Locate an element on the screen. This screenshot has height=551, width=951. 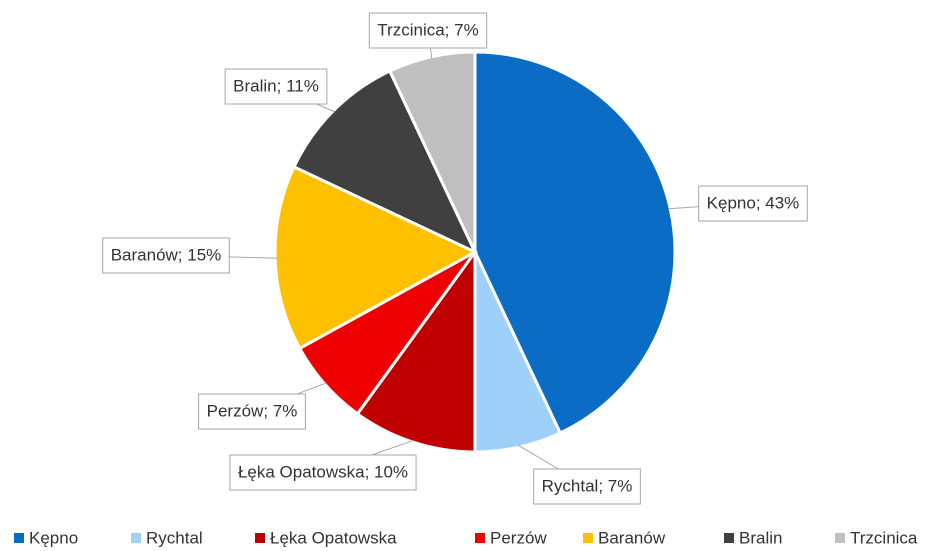
legend-label: Kępno is located at coordinates (53, 537).